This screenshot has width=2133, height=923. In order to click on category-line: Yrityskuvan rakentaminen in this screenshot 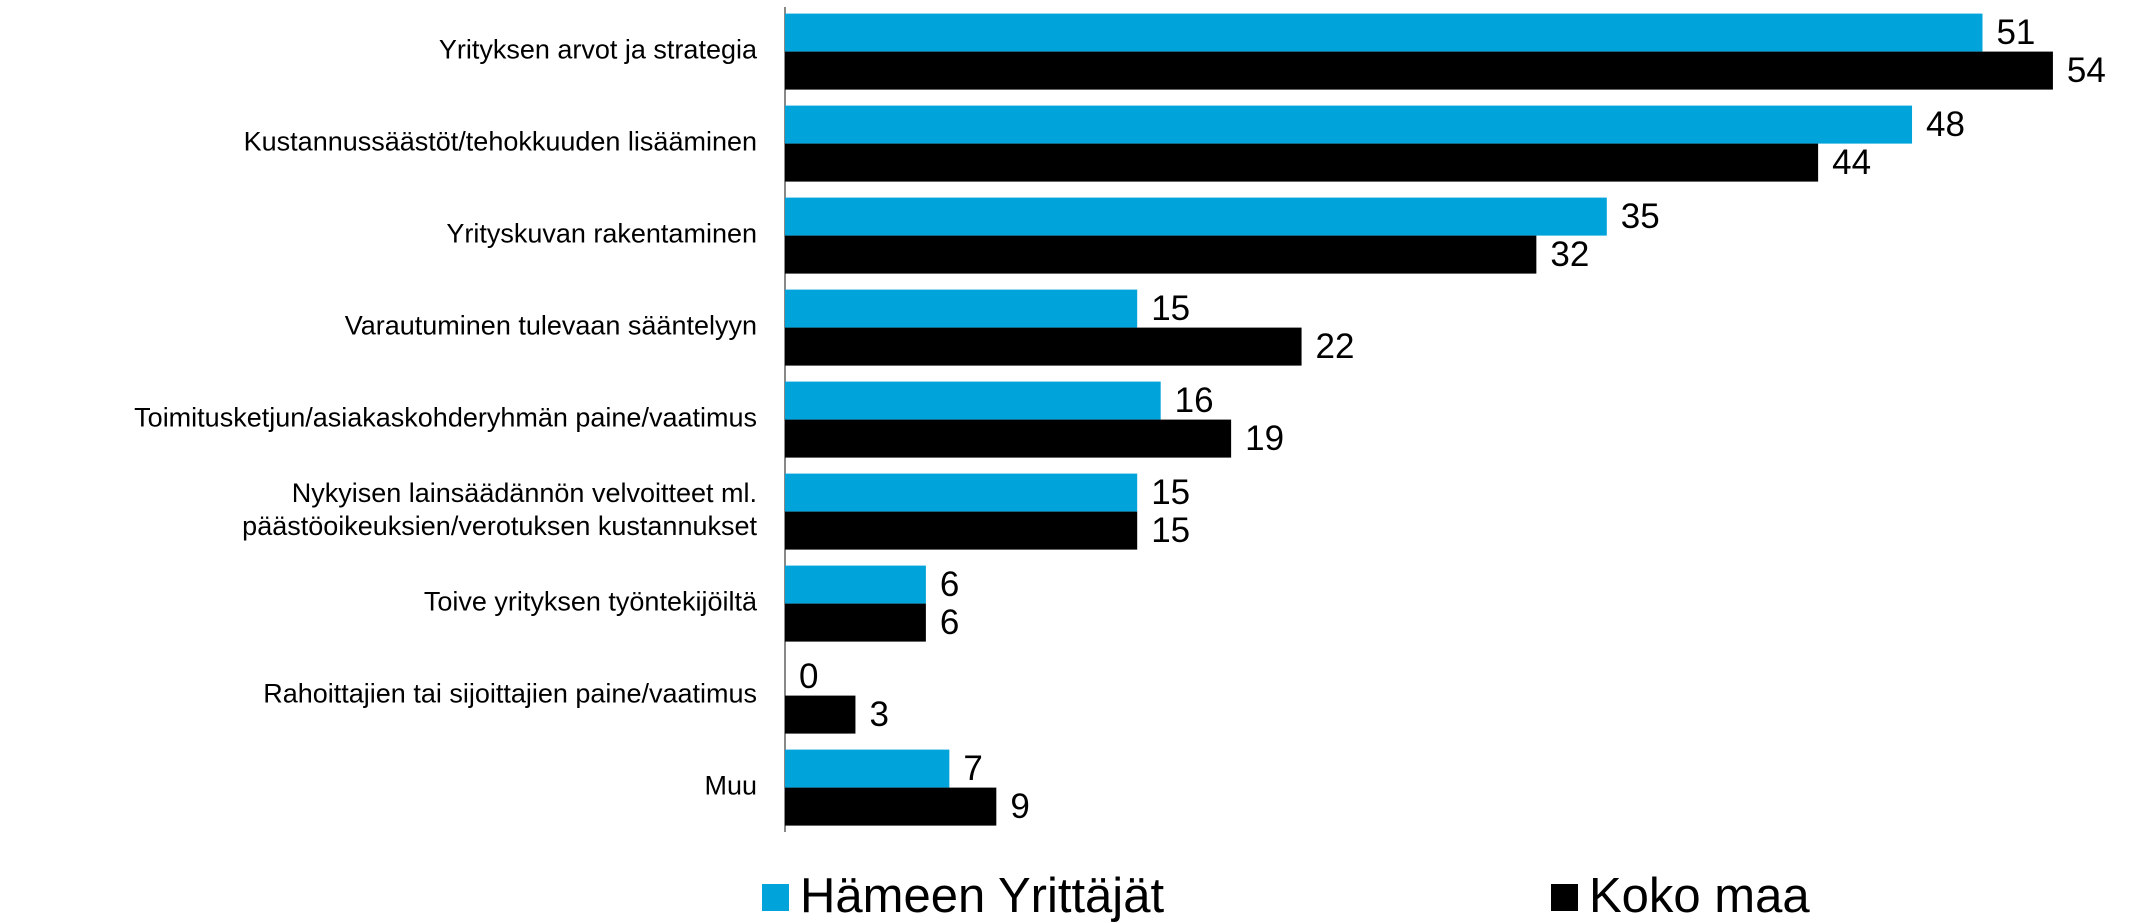, I will do `click(601, 234)`.